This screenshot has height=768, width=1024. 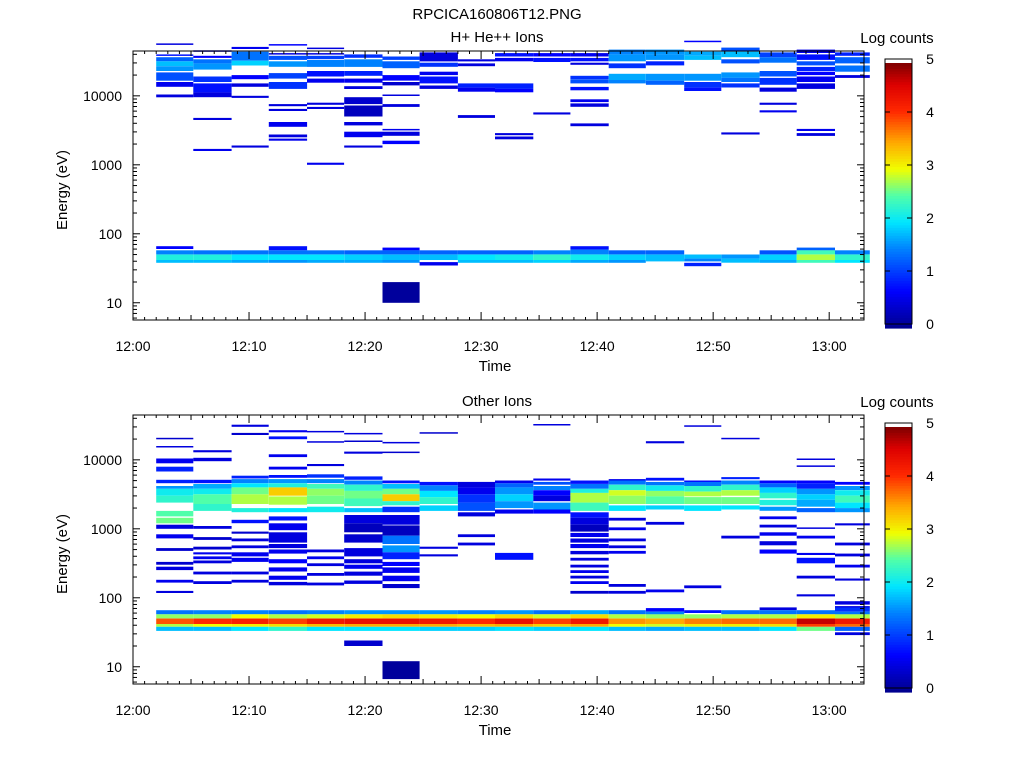 I want to click on colorbar-label: Log counts, so click(x=896, y=38).